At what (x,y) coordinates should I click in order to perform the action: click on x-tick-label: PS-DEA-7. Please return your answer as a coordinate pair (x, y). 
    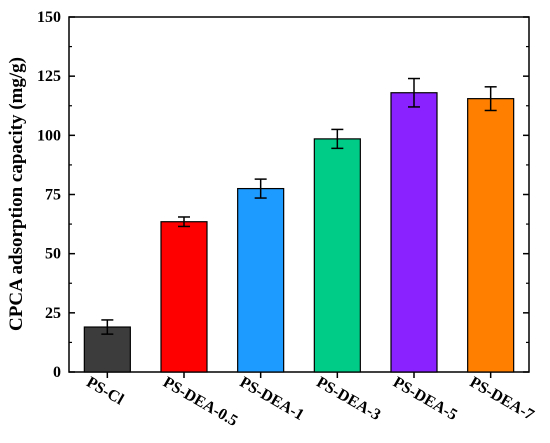
    Looking at the image, I should click on (502, 399).